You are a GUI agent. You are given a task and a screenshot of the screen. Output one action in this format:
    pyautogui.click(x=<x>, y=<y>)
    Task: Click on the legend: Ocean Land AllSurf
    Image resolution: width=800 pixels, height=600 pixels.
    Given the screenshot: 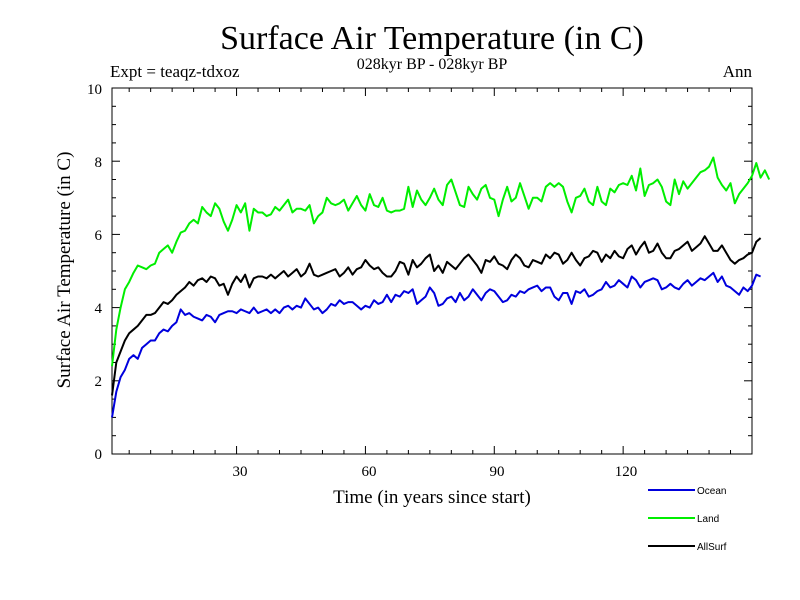 What is the action you would take?
    pyautogui.click(x=687, y=519)
    